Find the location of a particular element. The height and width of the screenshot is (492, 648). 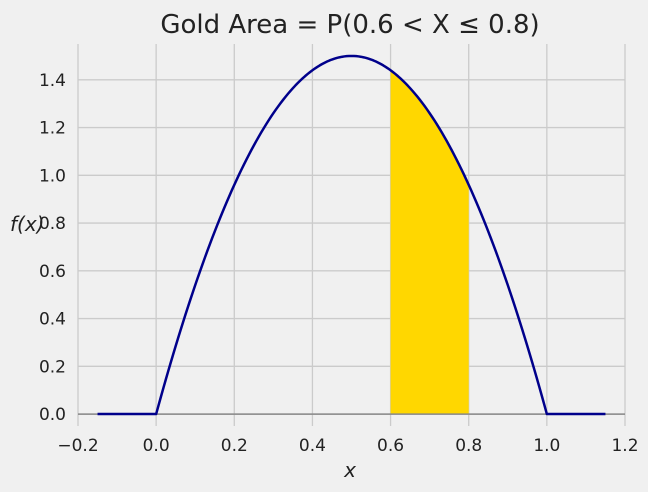

y-axis-label: f(x) is located at coordinates (27, 224).